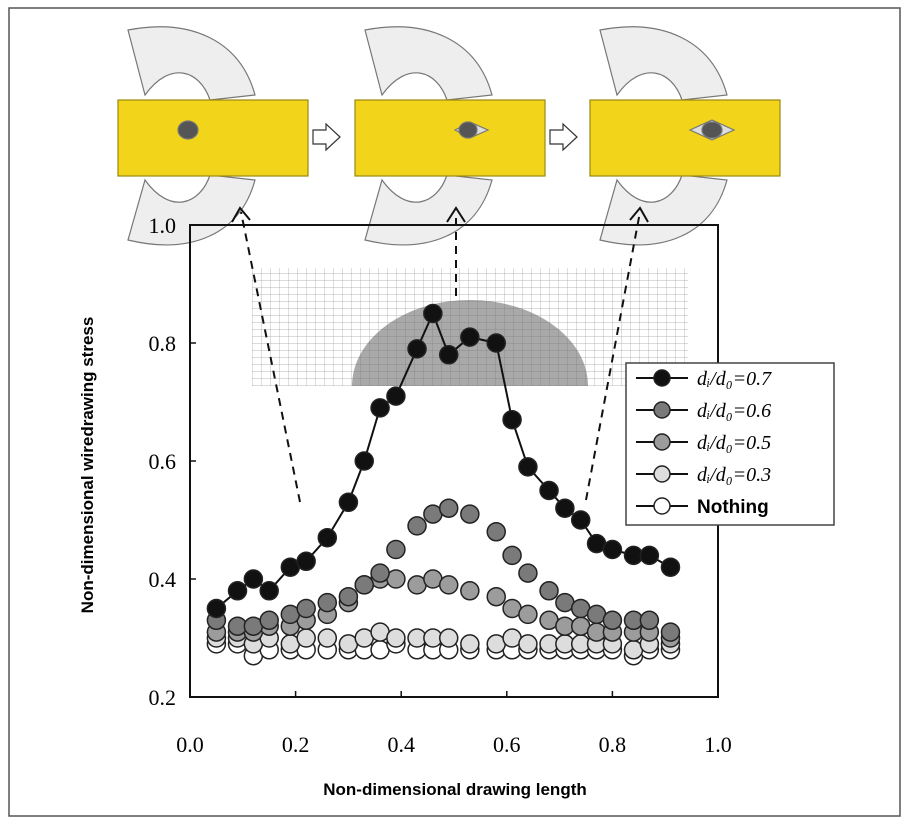  Describe the element at coordinates (163, 225) in the screenshot. I see `y-tick-label: 1.0` at that location.